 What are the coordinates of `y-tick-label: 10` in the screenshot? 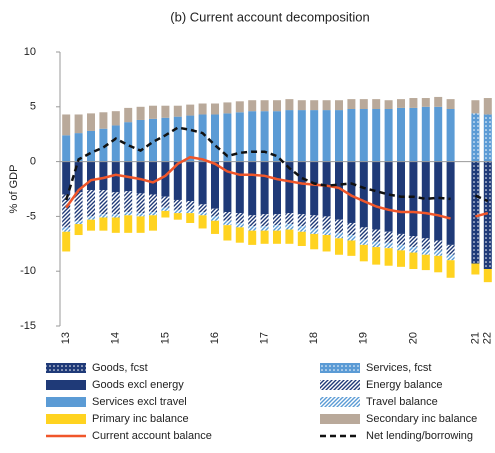 It's located at (30, 52).